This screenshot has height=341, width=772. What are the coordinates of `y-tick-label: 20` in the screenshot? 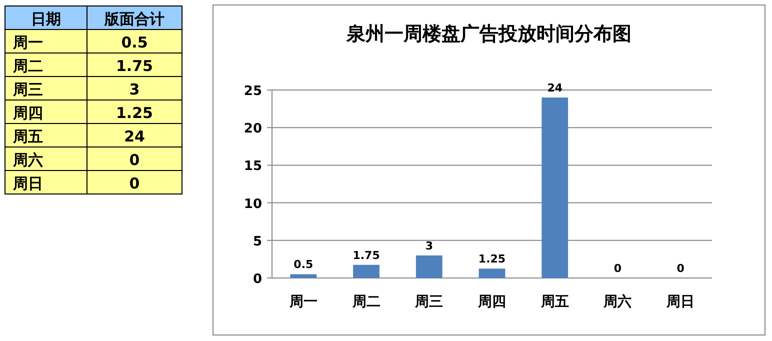 It's located at (253, 129).